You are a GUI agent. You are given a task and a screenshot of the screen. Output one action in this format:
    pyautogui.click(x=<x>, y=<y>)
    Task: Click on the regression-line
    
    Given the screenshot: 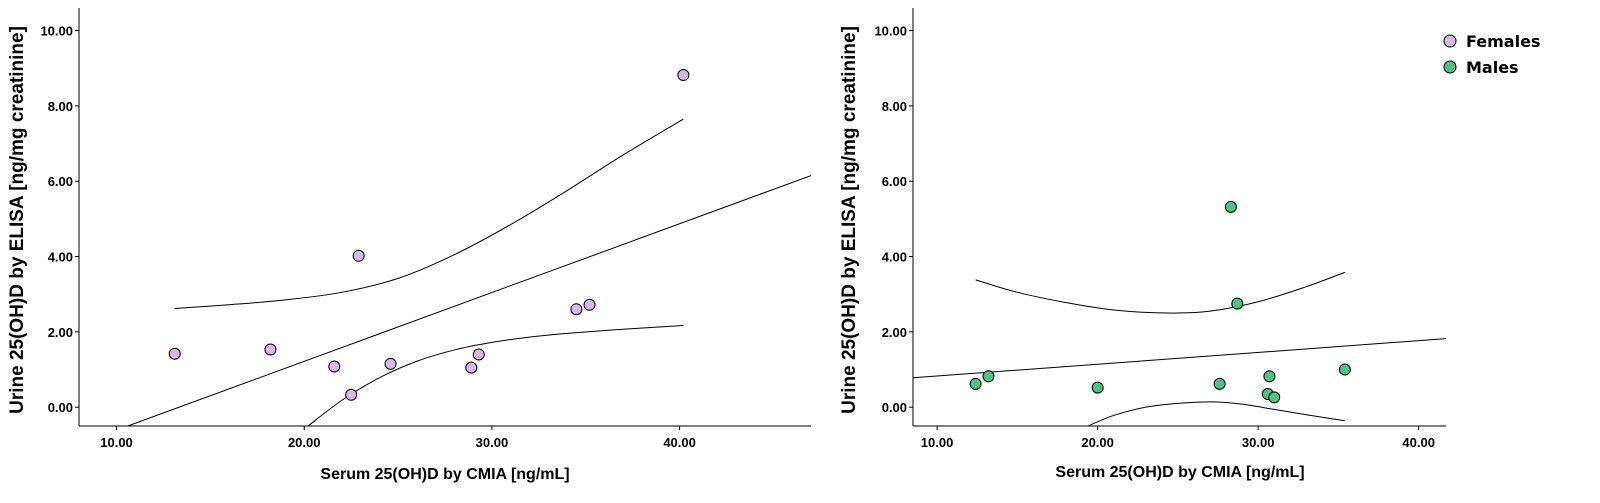 What is the action you would take?
    pyautogui.click(x=1179, y=358)
    